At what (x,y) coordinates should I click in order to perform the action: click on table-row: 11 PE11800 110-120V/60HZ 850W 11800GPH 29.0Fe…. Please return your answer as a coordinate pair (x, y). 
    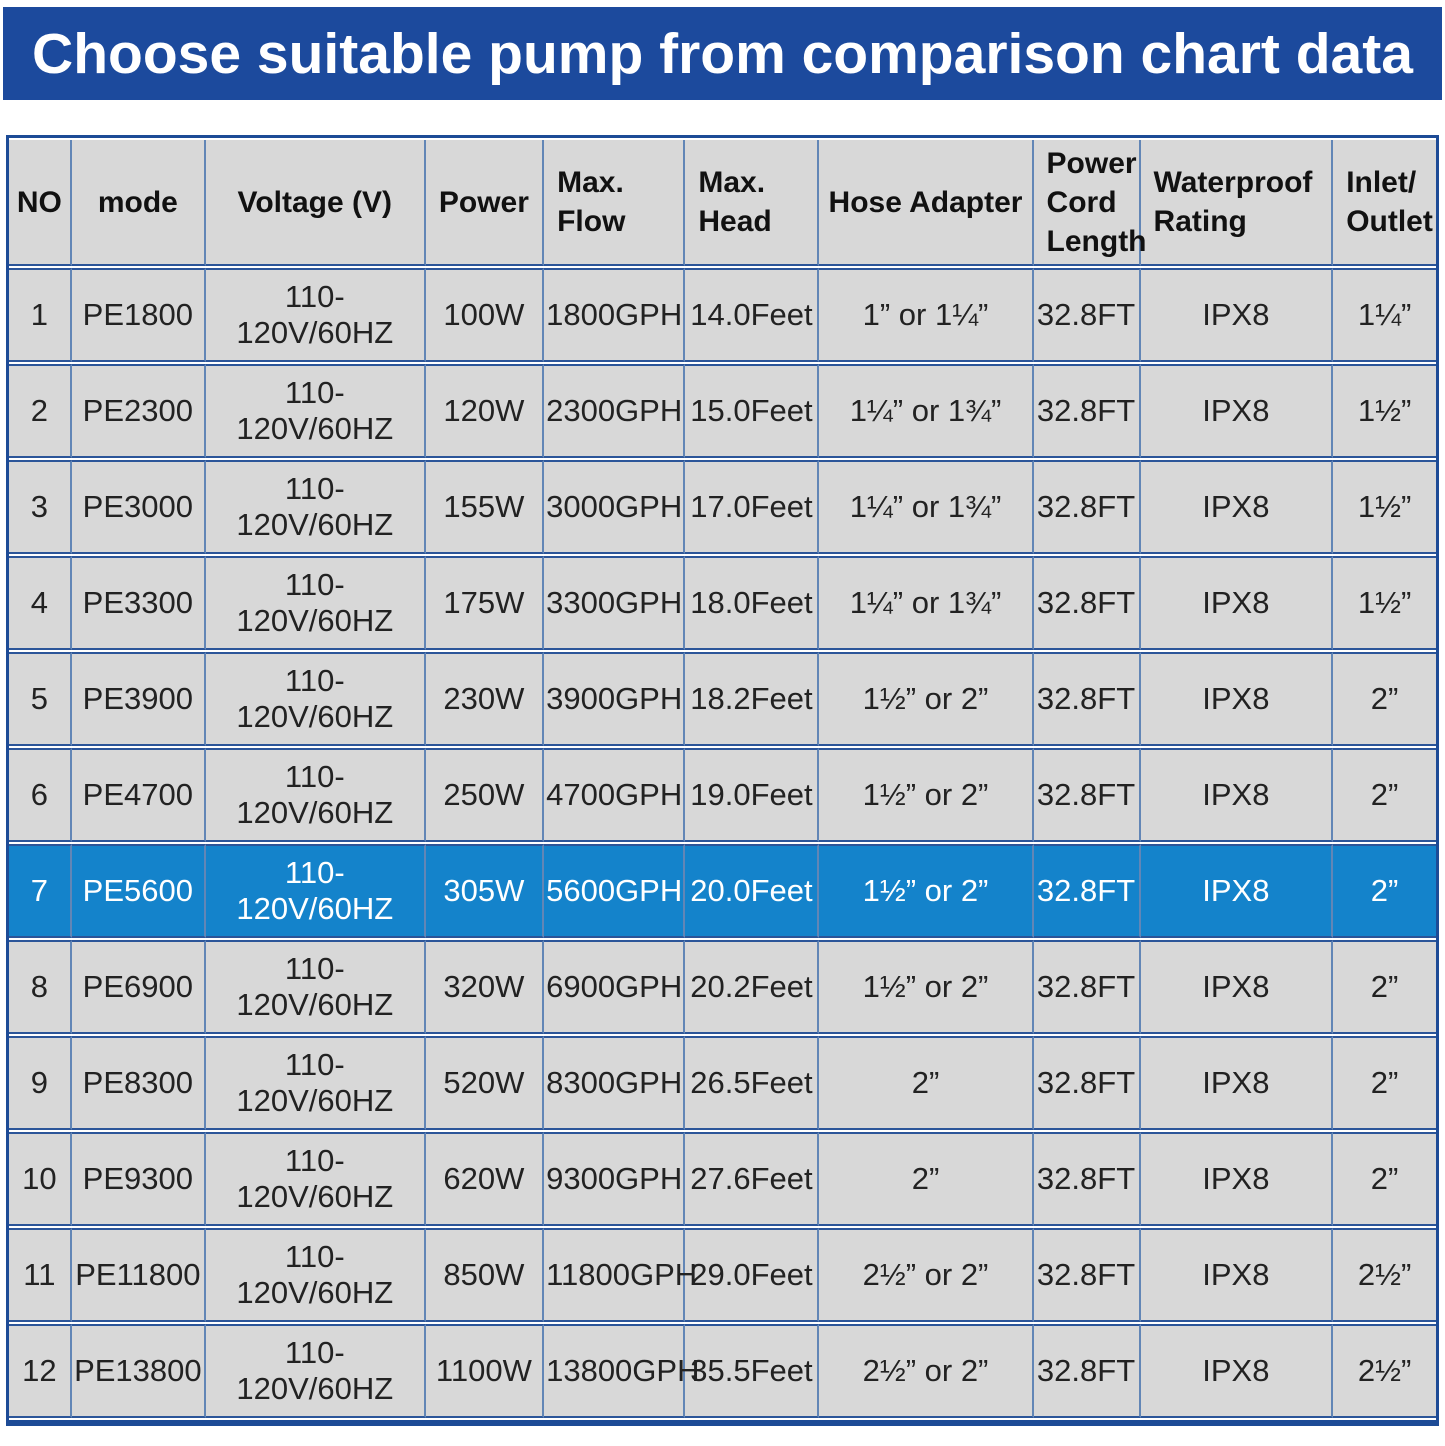
    Looking at the image, I should click on (722, 1275).